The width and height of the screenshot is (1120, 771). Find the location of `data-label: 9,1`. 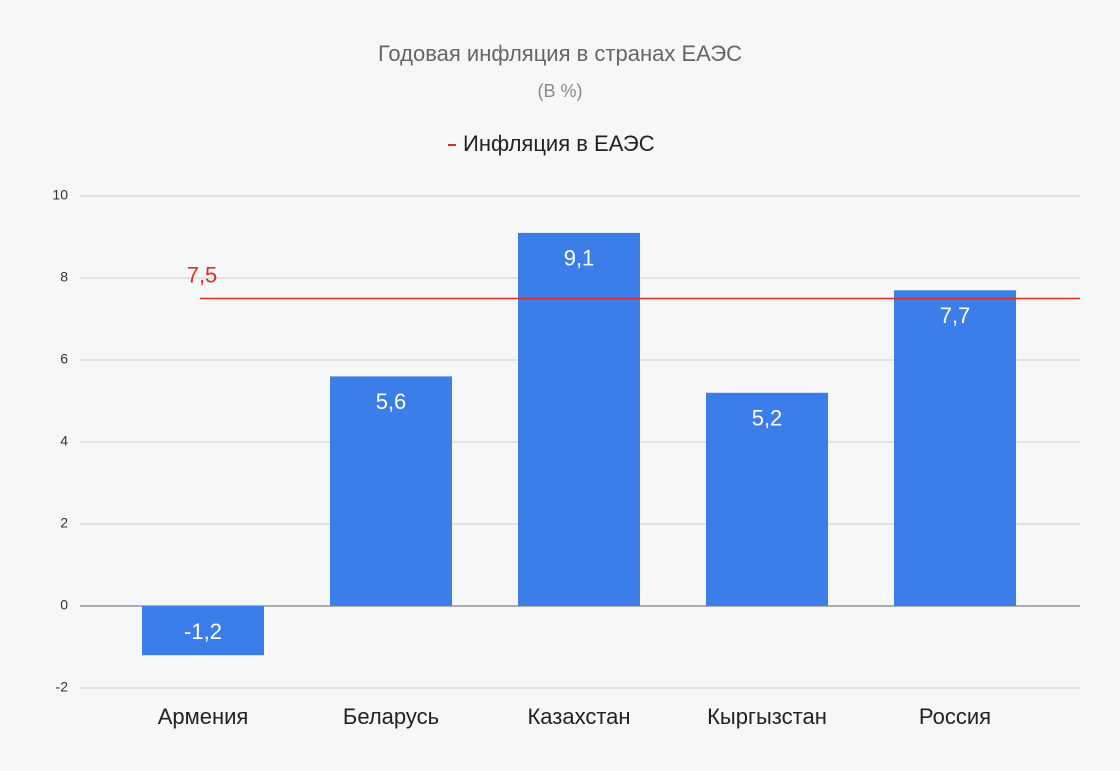

data-label: 9,1 is located at coordinates (579, 258).